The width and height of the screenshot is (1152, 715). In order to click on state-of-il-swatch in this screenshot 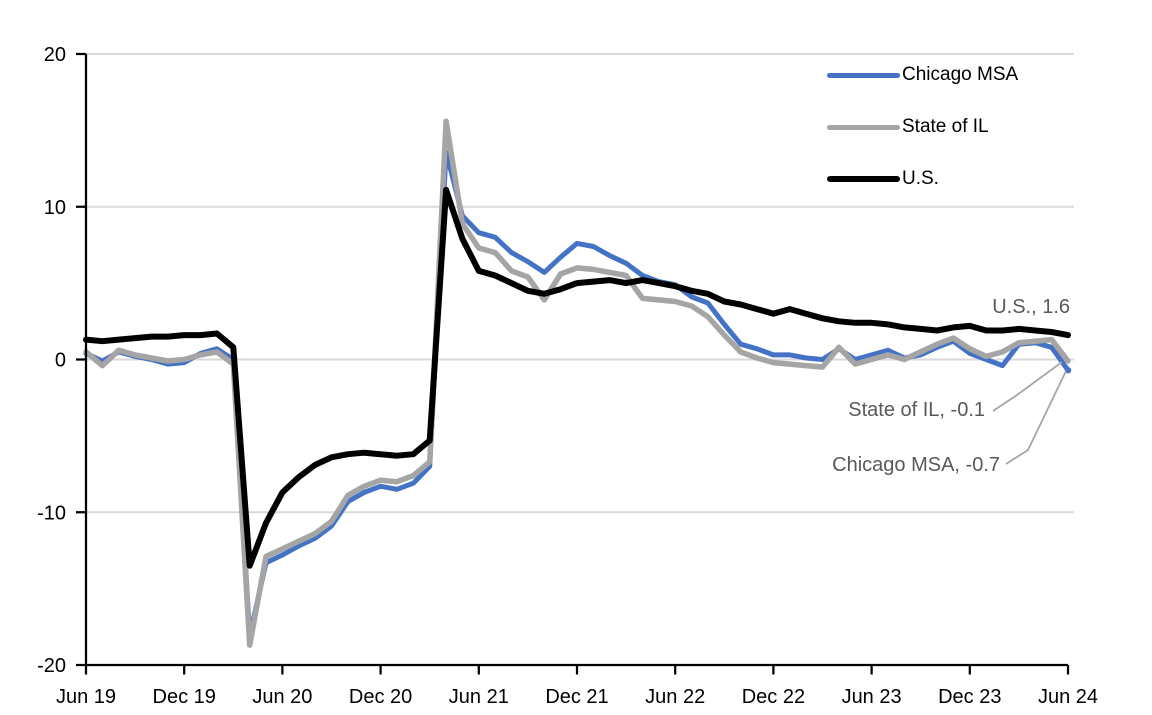, I will do `click(863, 127)`.